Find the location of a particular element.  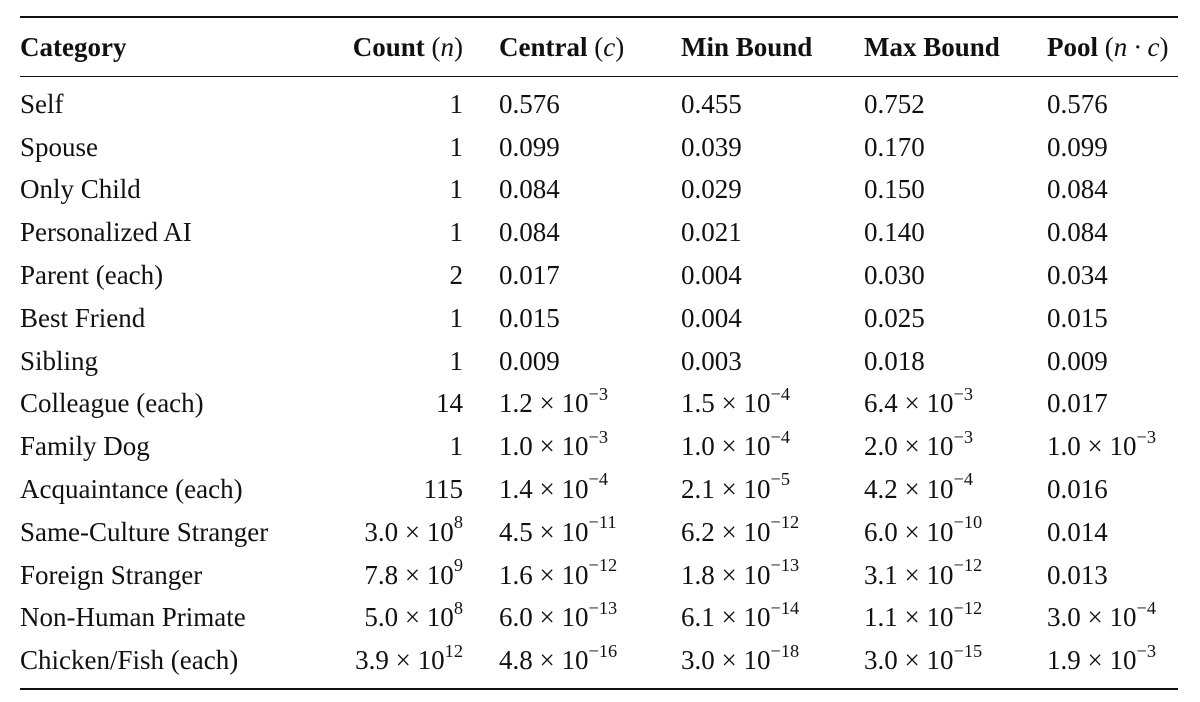

value-mantissa: 0.576 is located at coordinates (1077, 103).